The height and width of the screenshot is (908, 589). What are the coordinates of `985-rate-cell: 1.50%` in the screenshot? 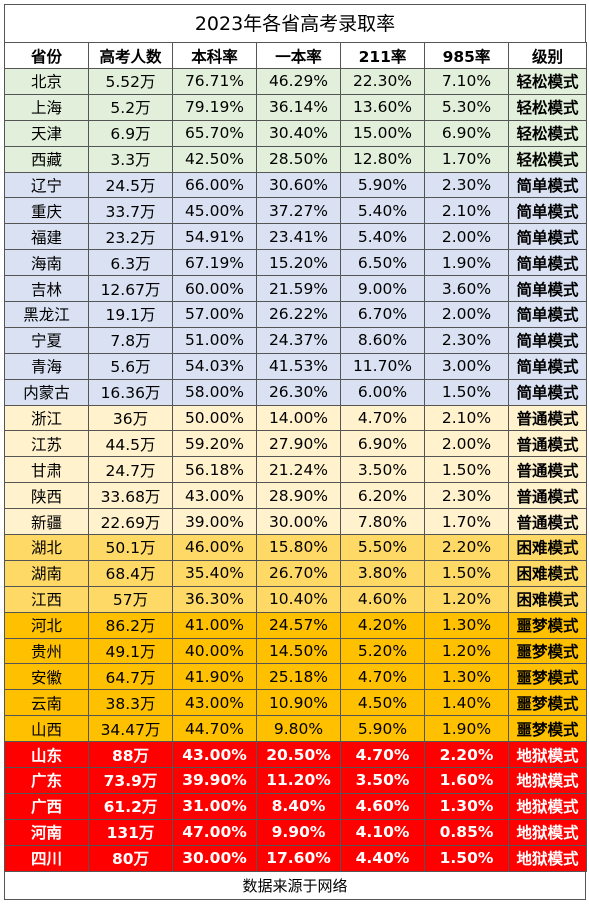 It's located at (466, 573).